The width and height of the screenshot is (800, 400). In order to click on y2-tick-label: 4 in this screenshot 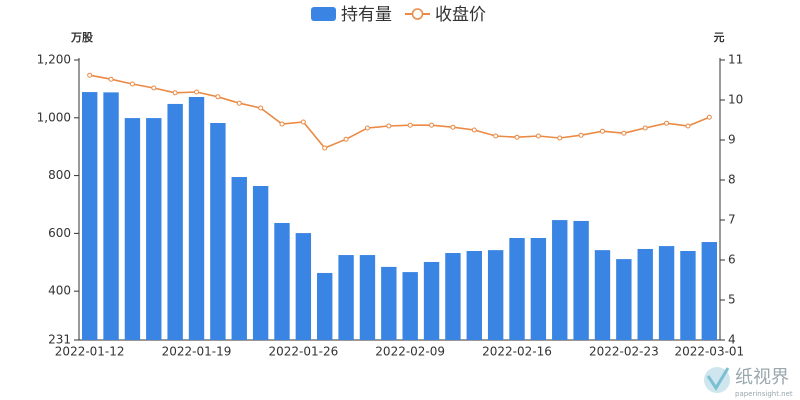, I will do `click(732, 340)`.